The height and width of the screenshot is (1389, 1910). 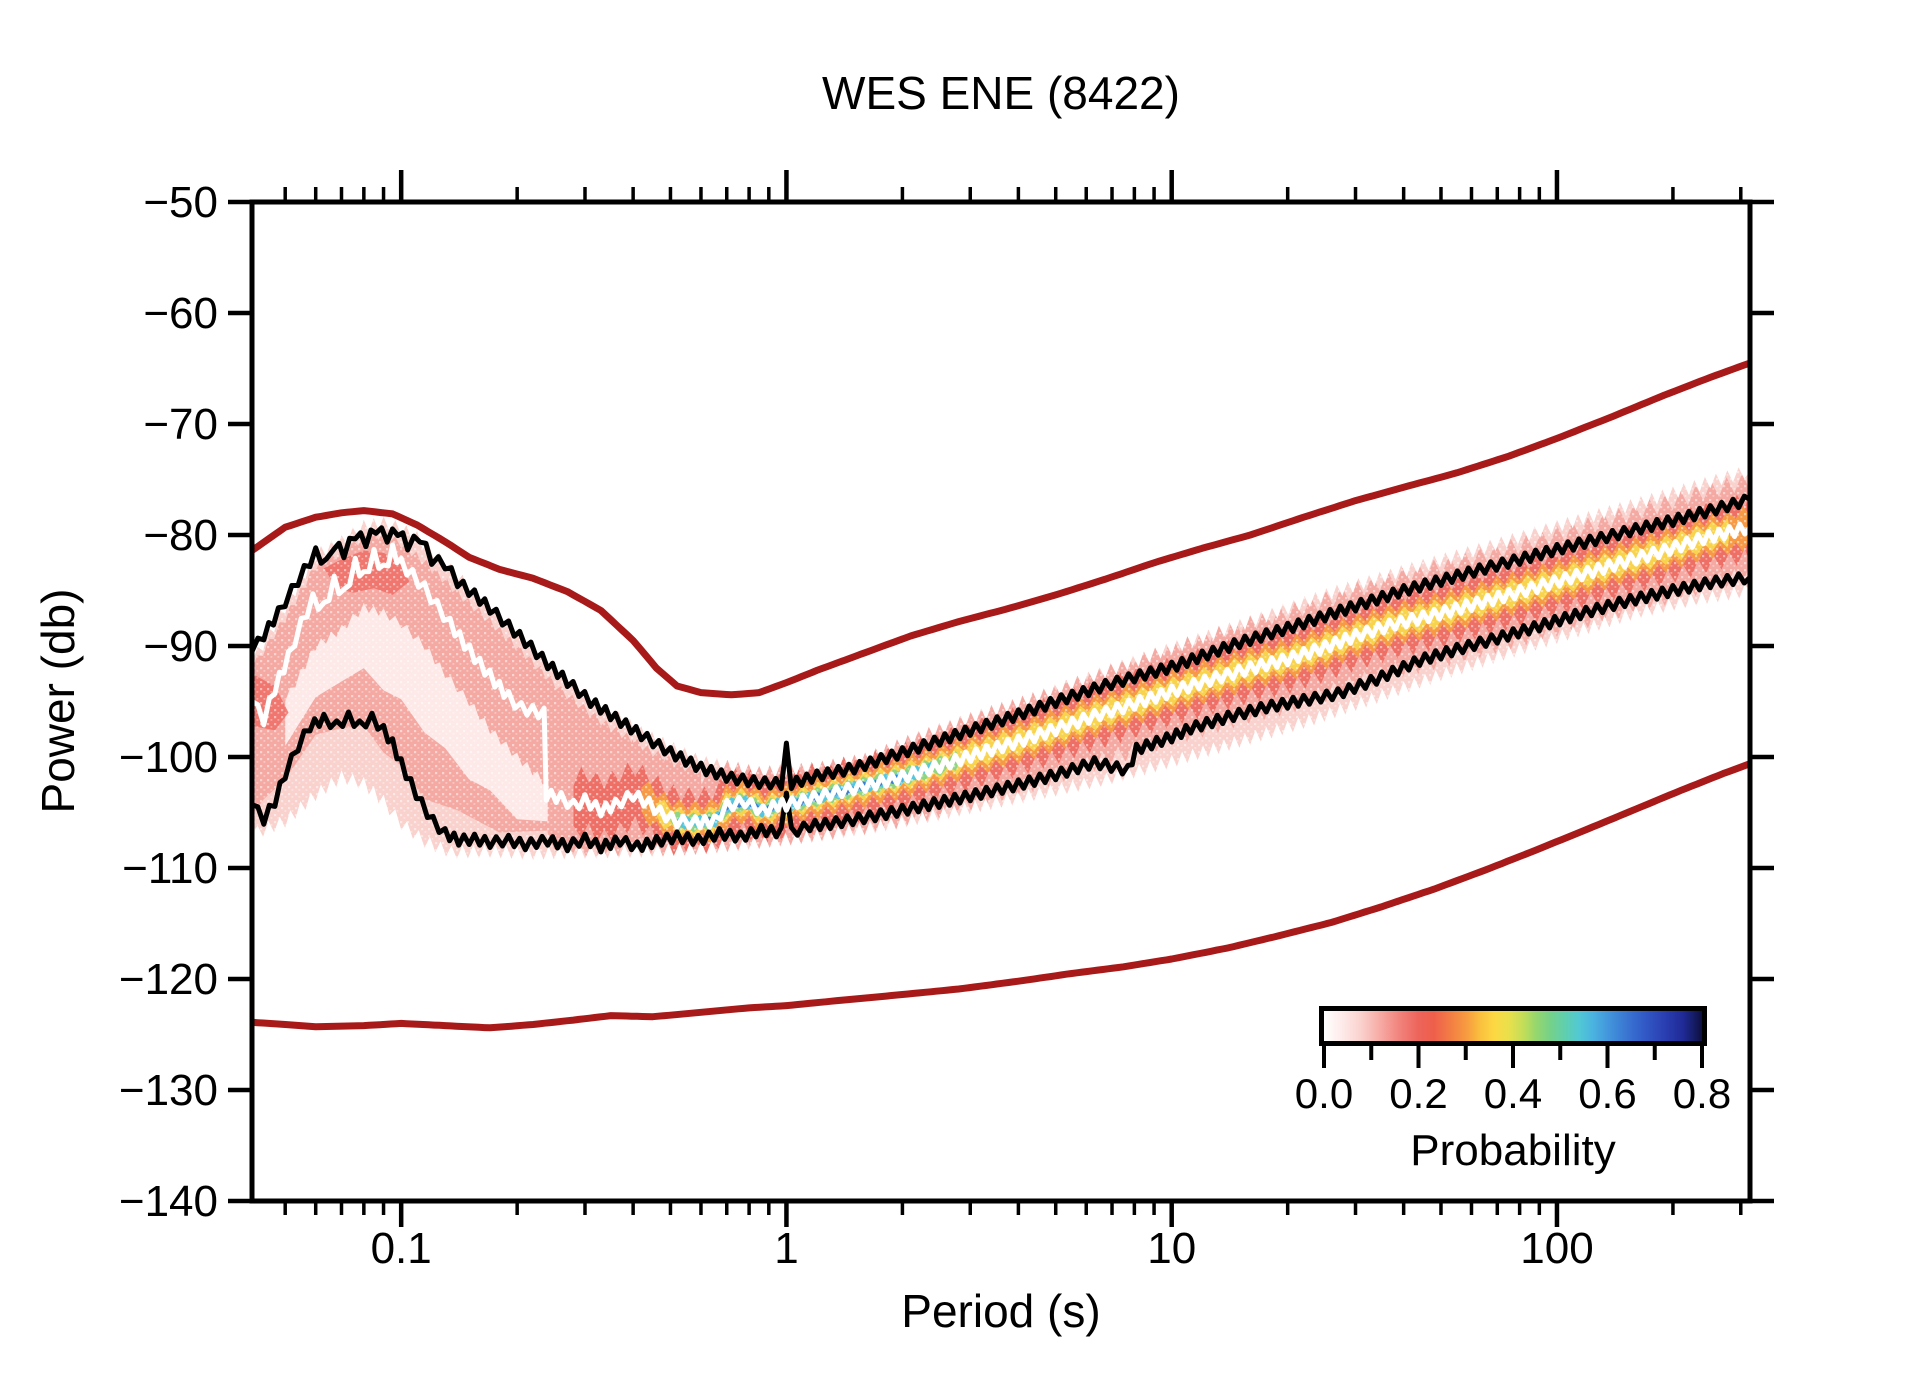 What do you see at coordinates (401, 1248) in the screenshot?
I see `x-tick-label: 0.1` at bounding box center [401, 1248].